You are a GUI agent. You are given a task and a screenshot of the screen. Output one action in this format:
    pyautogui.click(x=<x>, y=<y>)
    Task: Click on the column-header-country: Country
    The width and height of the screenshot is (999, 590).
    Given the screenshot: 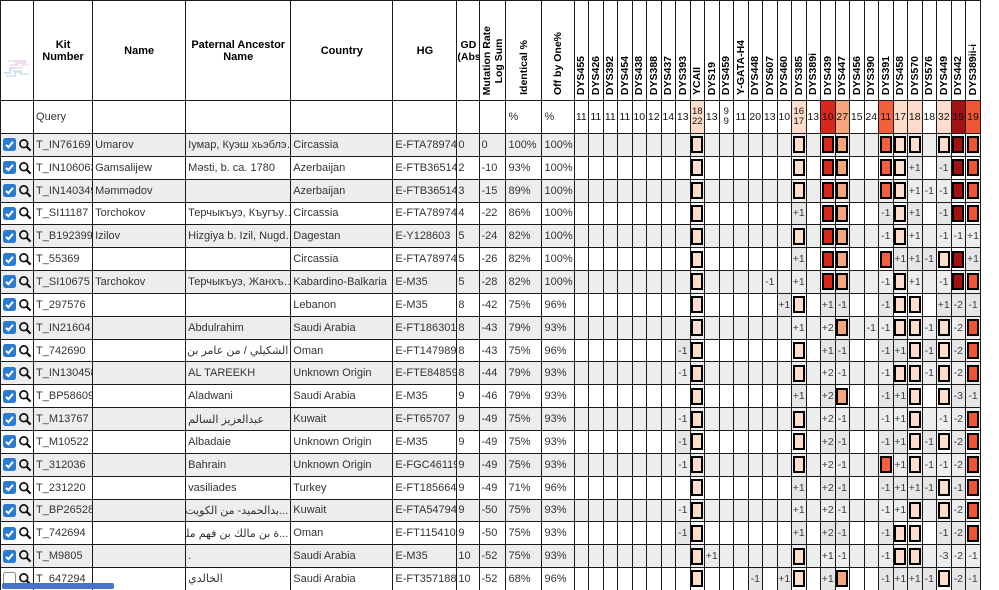 What is the action you would take?
    pyautogui.click(x=342, y=50)
    